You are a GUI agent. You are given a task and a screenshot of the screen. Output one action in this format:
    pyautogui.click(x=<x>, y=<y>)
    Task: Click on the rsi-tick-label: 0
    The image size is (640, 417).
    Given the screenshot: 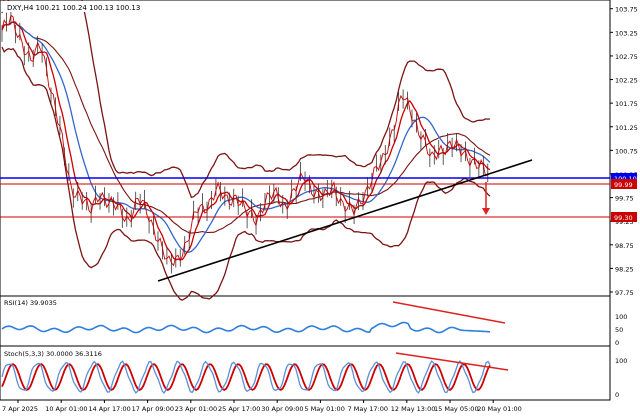 What is the action you would take?
    pyautogui.click(x=617, y=343)
    